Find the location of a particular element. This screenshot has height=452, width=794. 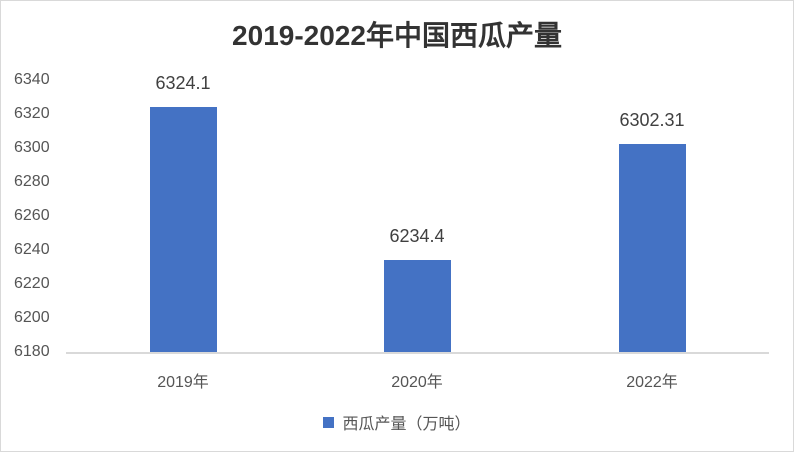

x-axis-line is located at coordinates (417, 353).